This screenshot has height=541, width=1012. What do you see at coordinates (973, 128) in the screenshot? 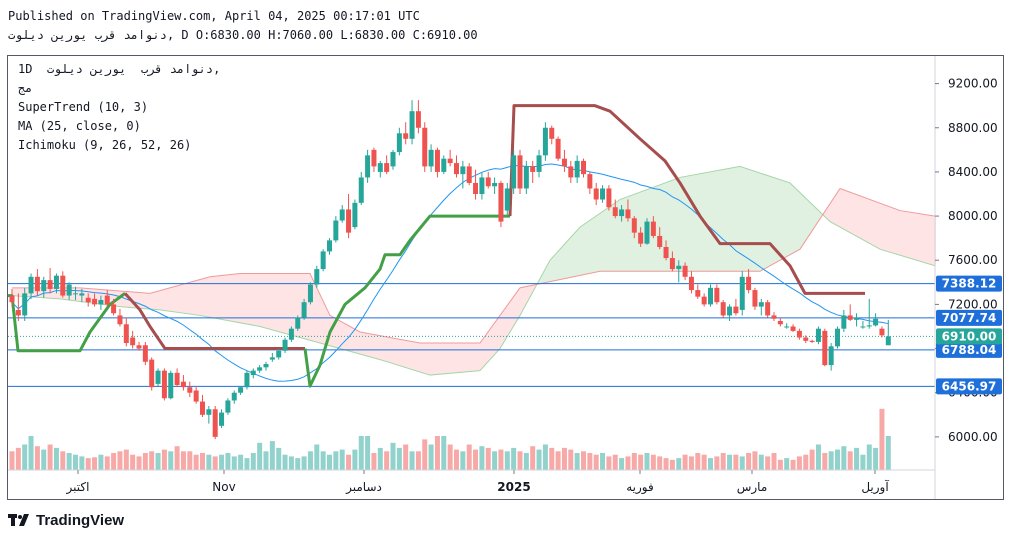
I see `y-tick-label: 8800.00` at bounding box center [973, 128].